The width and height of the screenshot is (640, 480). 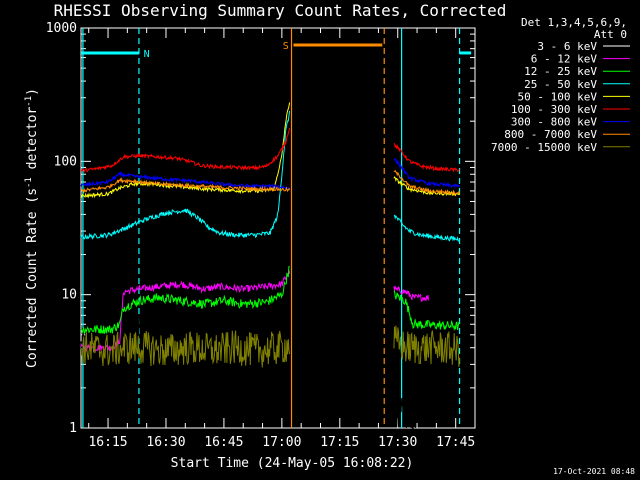 I want to click on x-tick-label: 17:45, so click(x=455, y=442).